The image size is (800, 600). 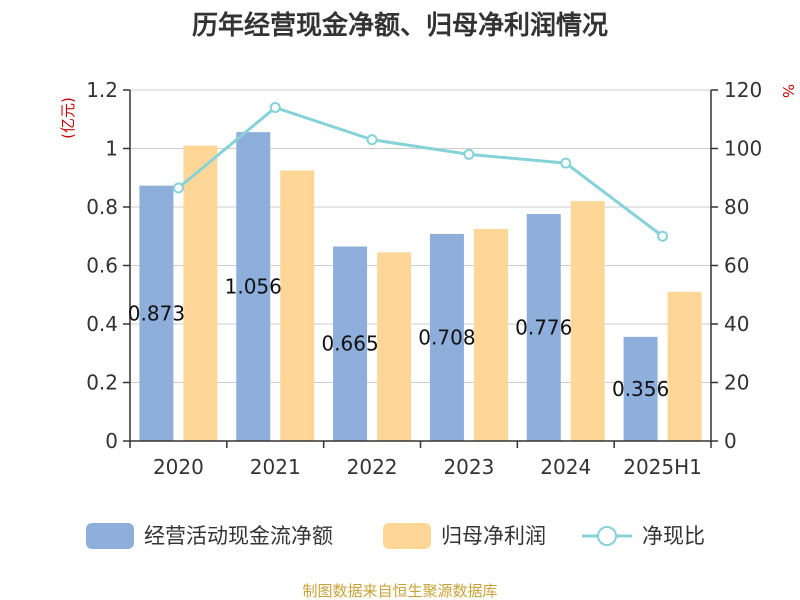 I want to click on chart-title: 历年经营现金净额、归母净利润情况, so click(x=400, y=25).